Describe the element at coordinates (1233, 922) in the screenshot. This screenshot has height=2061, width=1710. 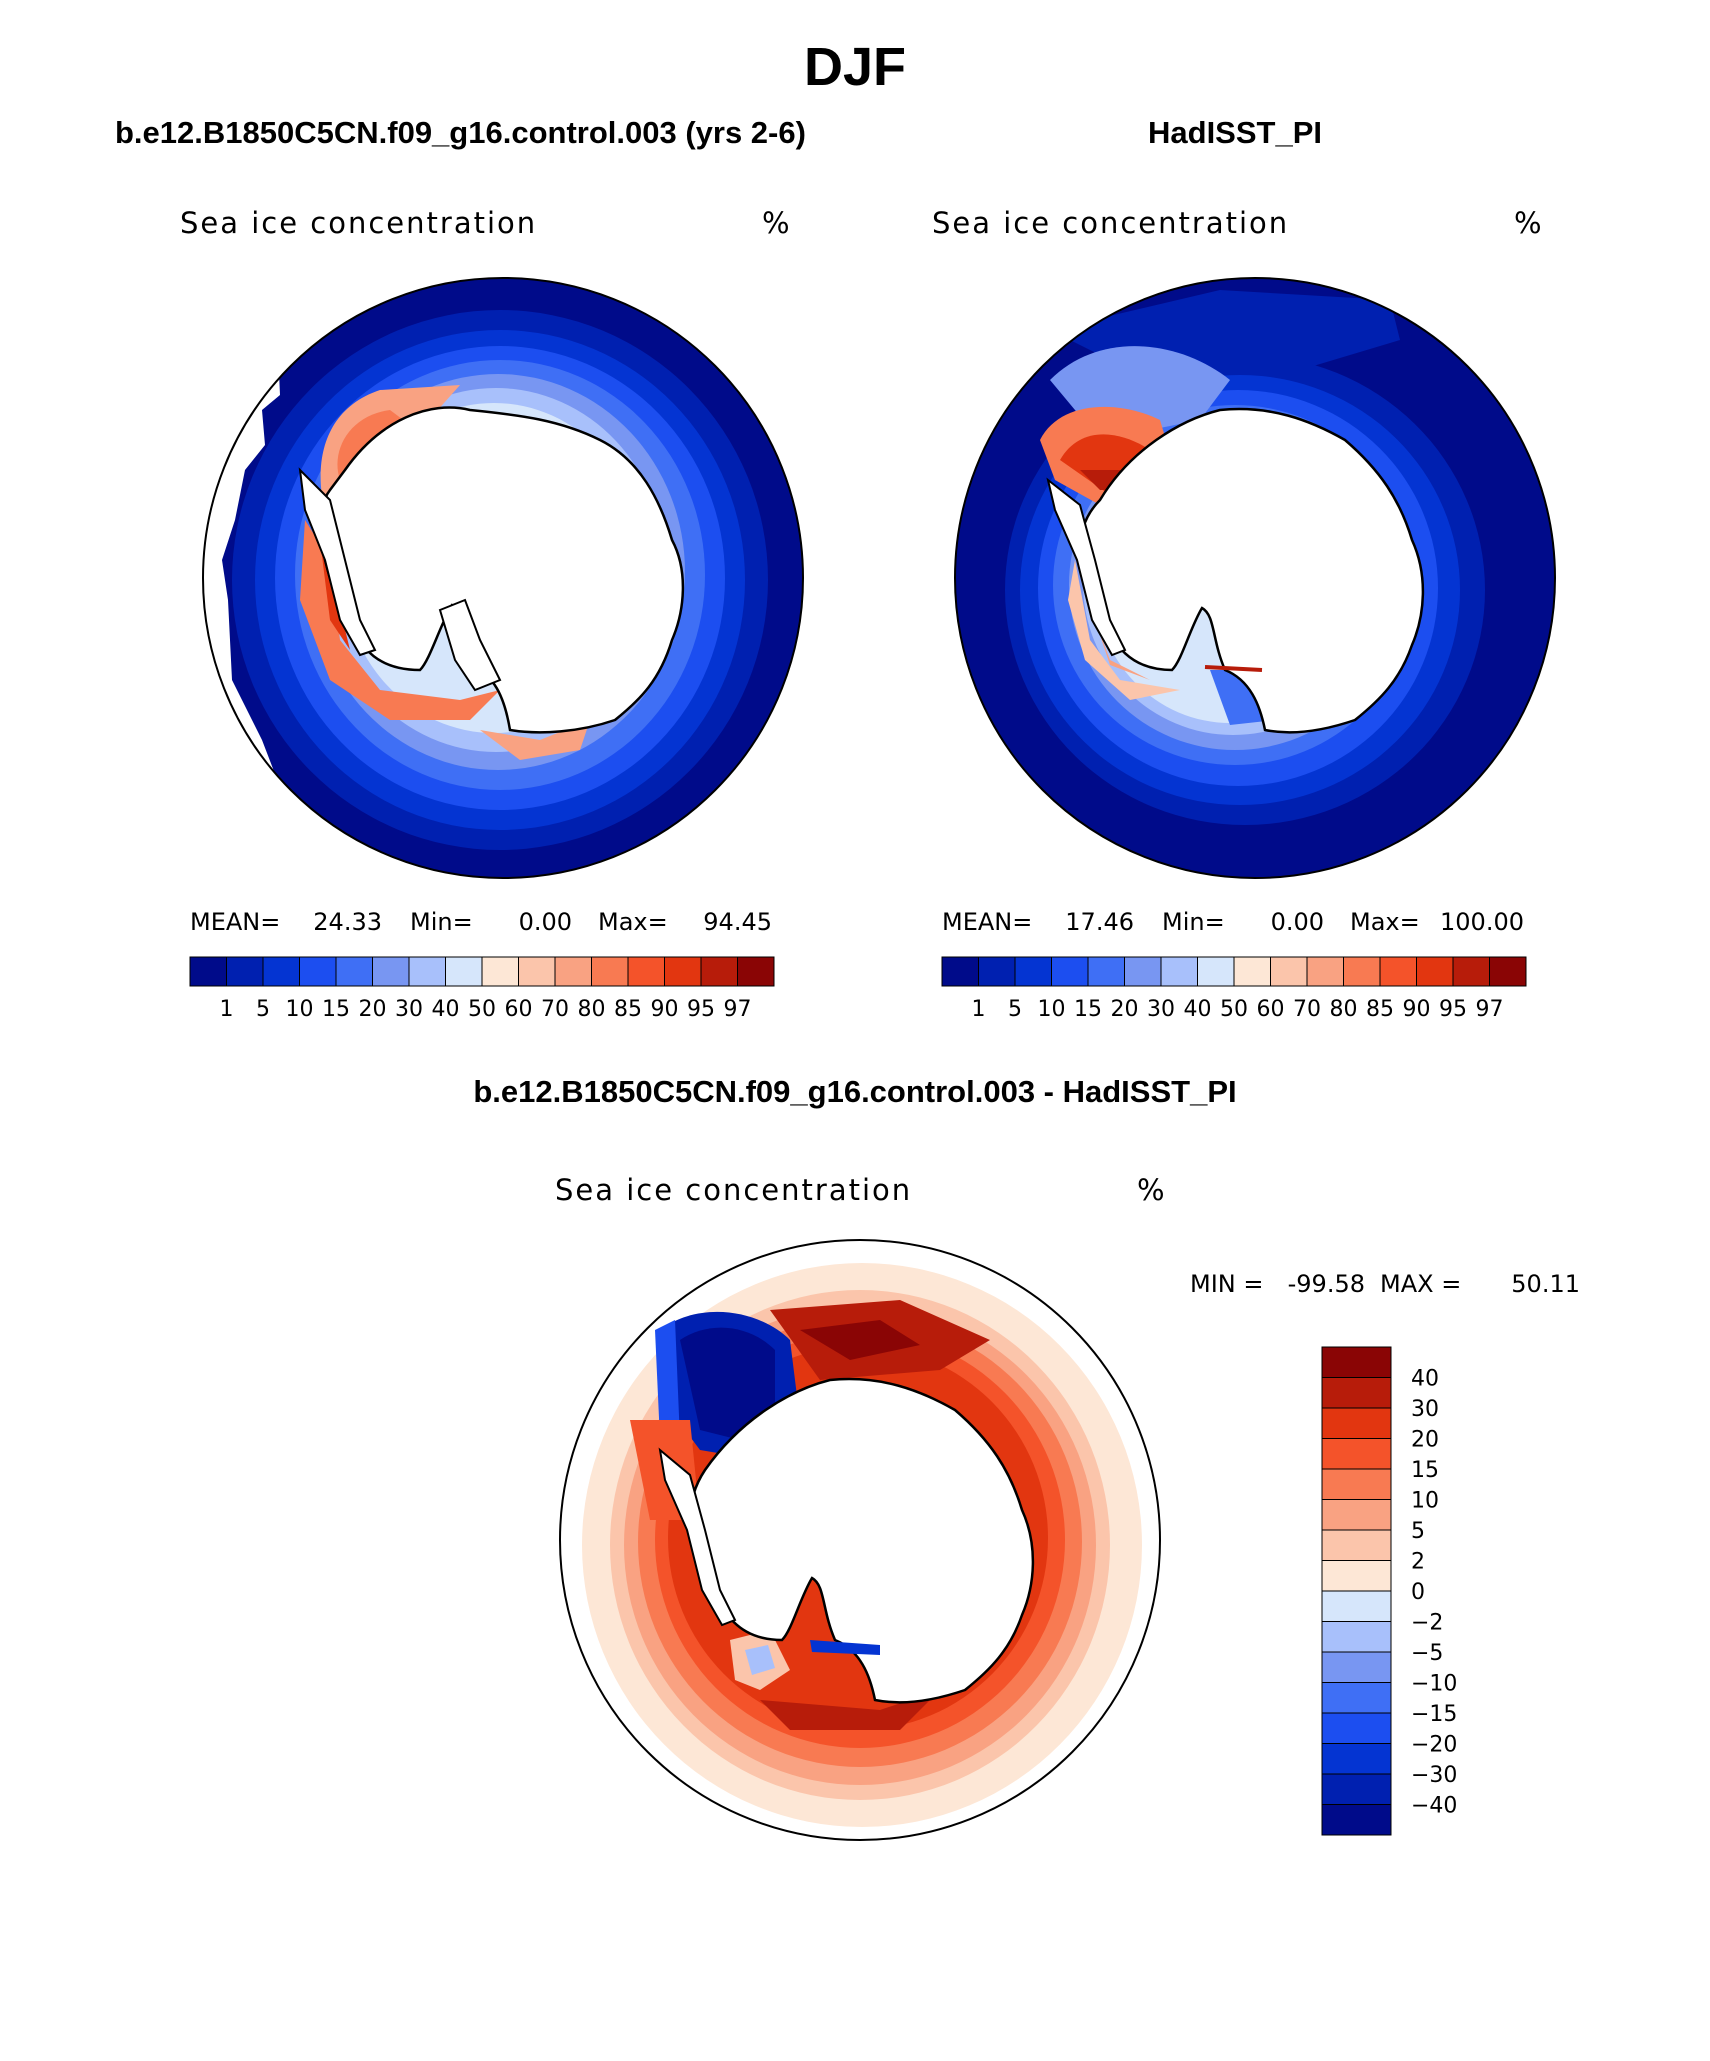
I see `panel-obs-stats: MEAN= 17.46 Min= 0.00 Max= 100.00` at that location.